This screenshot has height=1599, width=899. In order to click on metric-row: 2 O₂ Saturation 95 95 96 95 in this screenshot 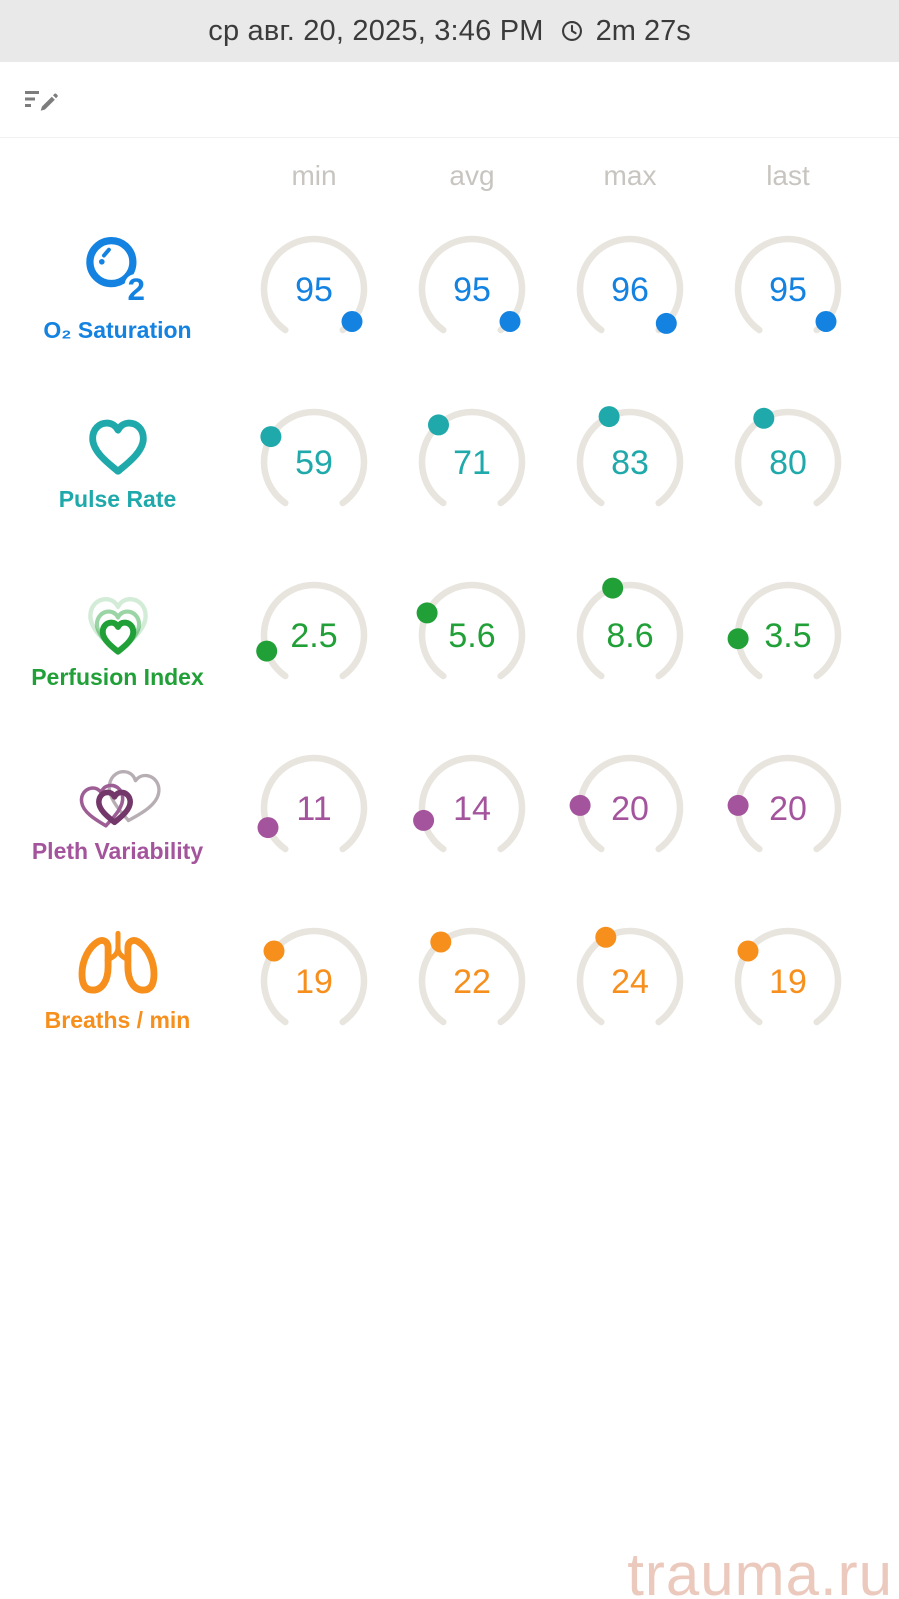, I will do `click(449, 288)`.